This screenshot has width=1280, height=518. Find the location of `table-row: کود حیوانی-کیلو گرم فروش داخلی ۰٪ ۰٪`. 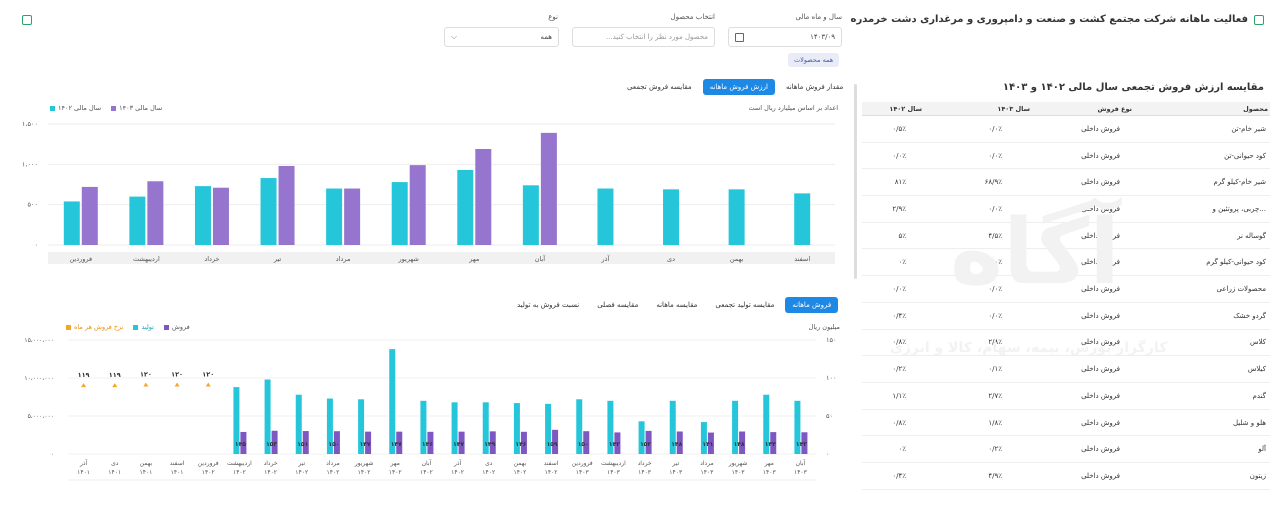

table-row: کود حیوانی-کیلو گرم فروش داخلی ۰٪ ۰٪ is located at coordinates (1066, 263).